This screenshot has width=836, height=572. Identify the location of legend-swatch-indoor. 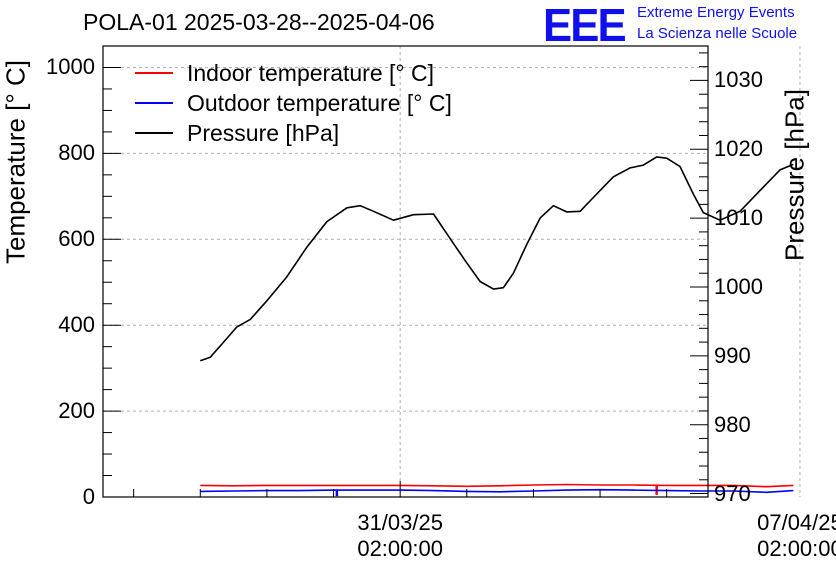
(154, 73).